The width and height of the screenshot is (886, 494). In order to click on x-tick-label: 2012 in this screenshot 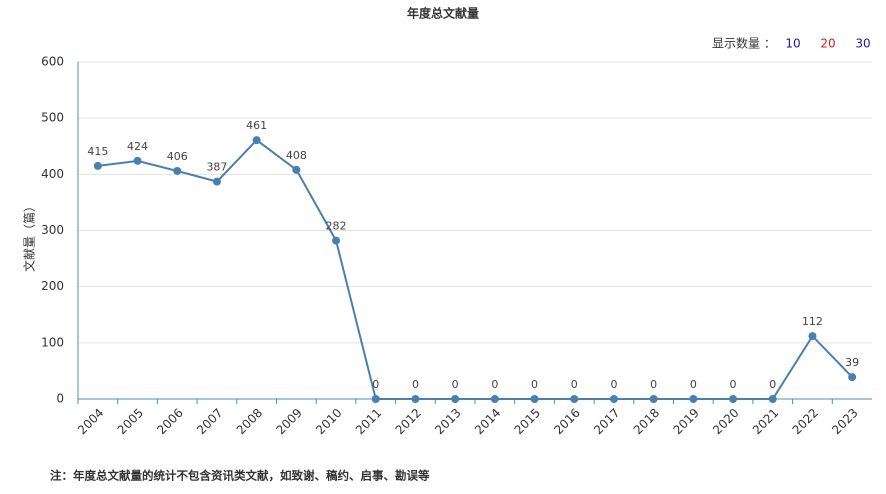, I will do `click(408, 421)`.